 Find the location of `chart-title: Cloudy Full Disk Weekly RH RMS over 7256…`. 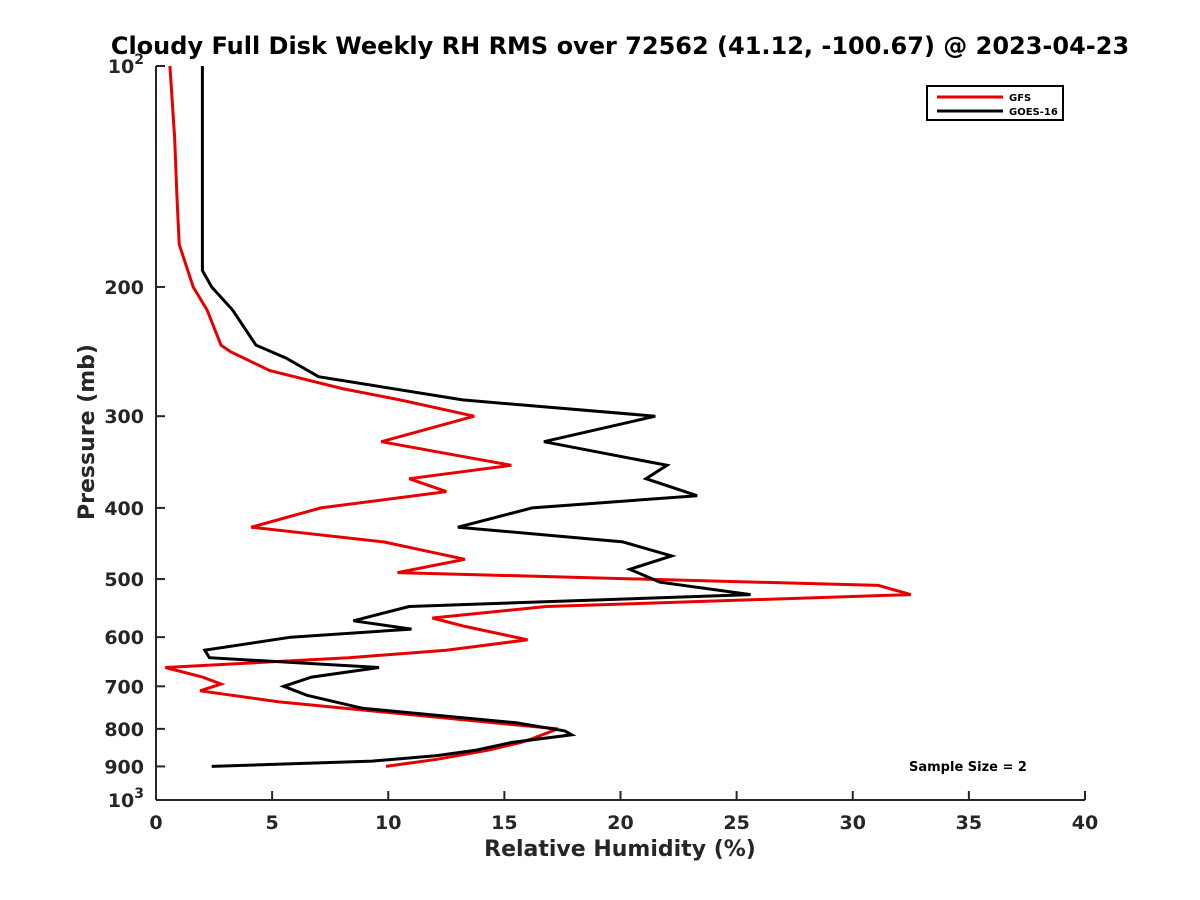

chart-title: Cloudy Full Disk Weekly RH RMS over 7256… is located at coordinates (620, 46).